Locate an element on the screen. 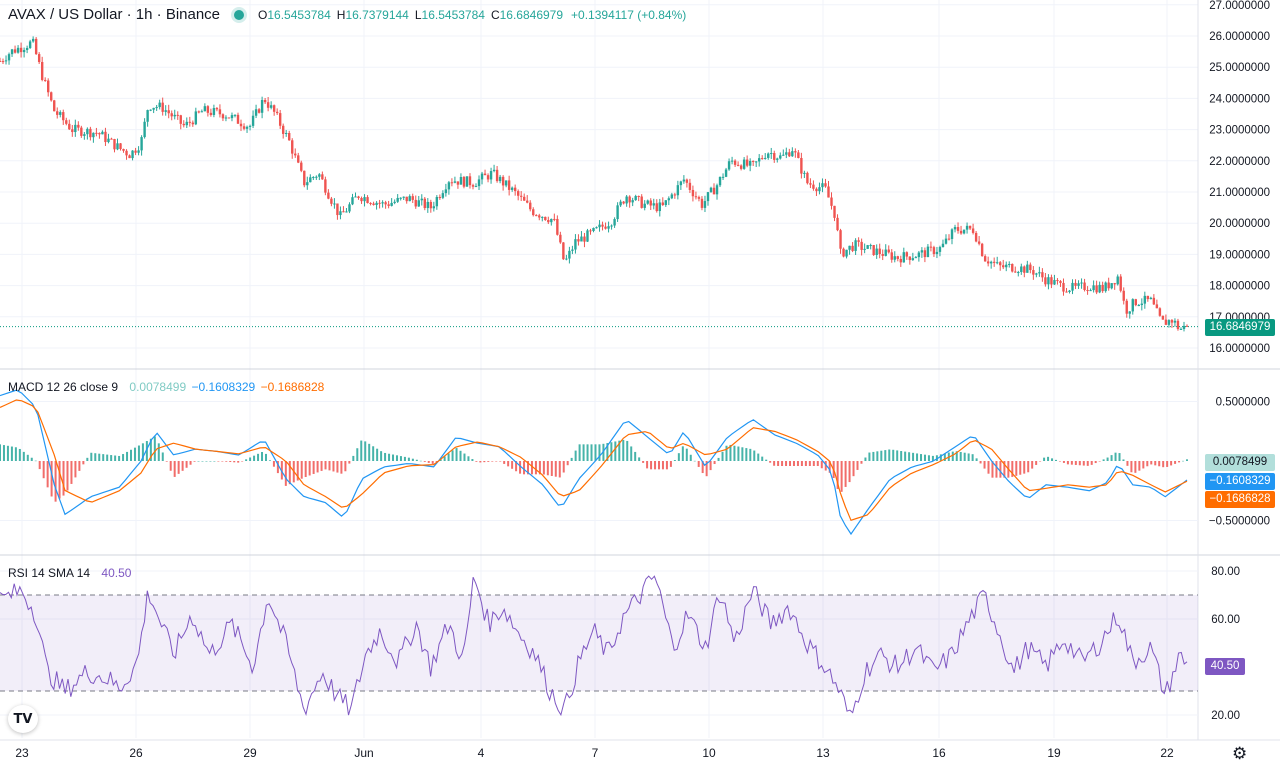  rsi-tick-label: 20.00 is located at coordinates (1225, 716).